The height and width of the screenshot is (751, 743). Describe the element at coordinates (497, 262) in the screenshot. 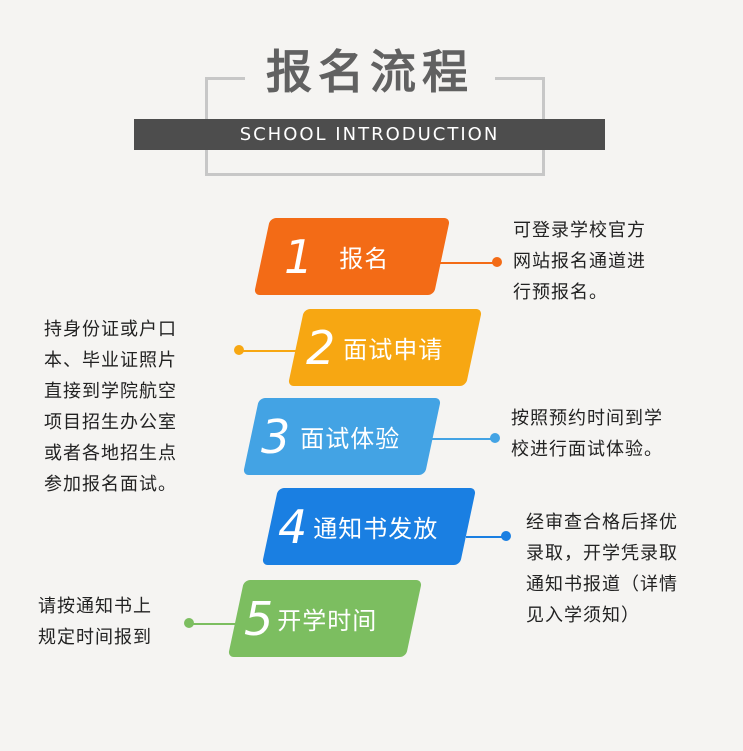

I see `step-1-dot` at that location.